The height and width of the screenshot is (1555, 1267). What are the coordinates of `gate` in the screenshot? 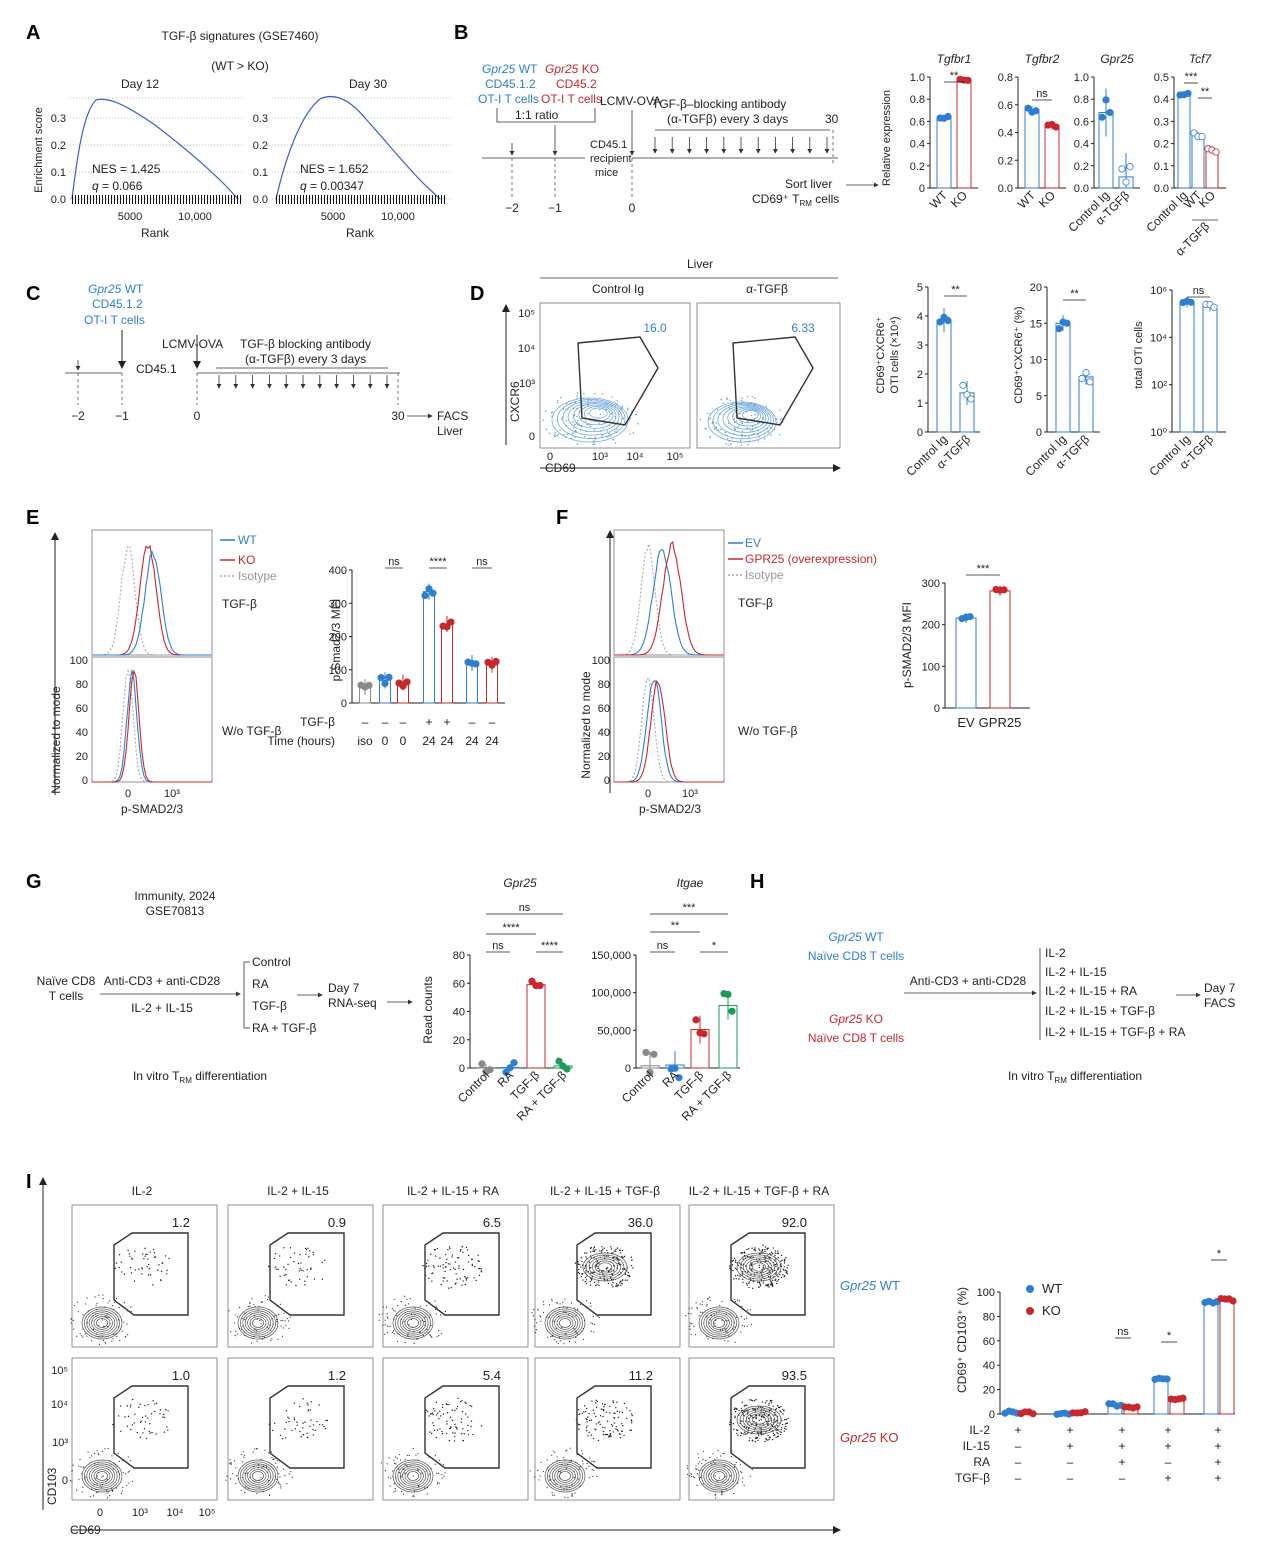 It's located at (462, 1427).